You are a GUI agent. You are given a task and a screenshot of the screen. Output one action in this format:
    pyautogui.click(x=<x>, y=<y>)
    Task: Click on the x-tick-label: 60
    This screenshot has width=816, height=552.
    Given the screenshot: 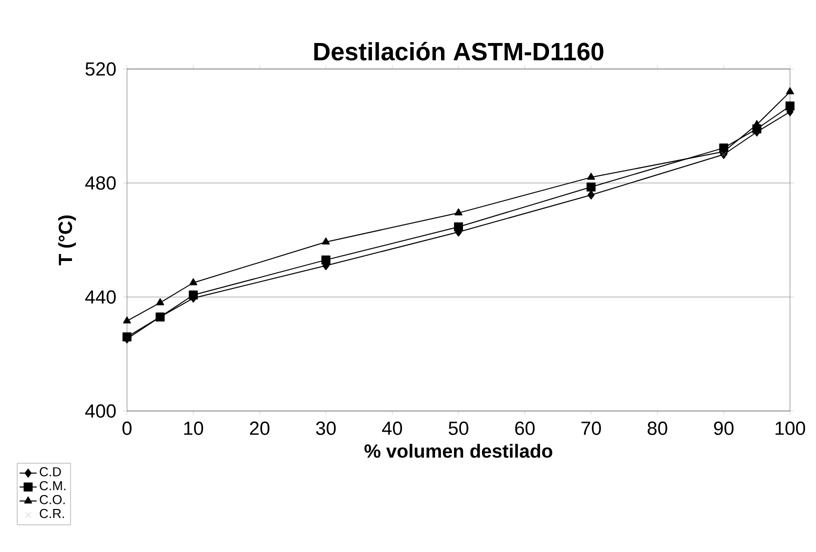 What is the action you would take?
    pyautogui.click(x=525, y=428)
    